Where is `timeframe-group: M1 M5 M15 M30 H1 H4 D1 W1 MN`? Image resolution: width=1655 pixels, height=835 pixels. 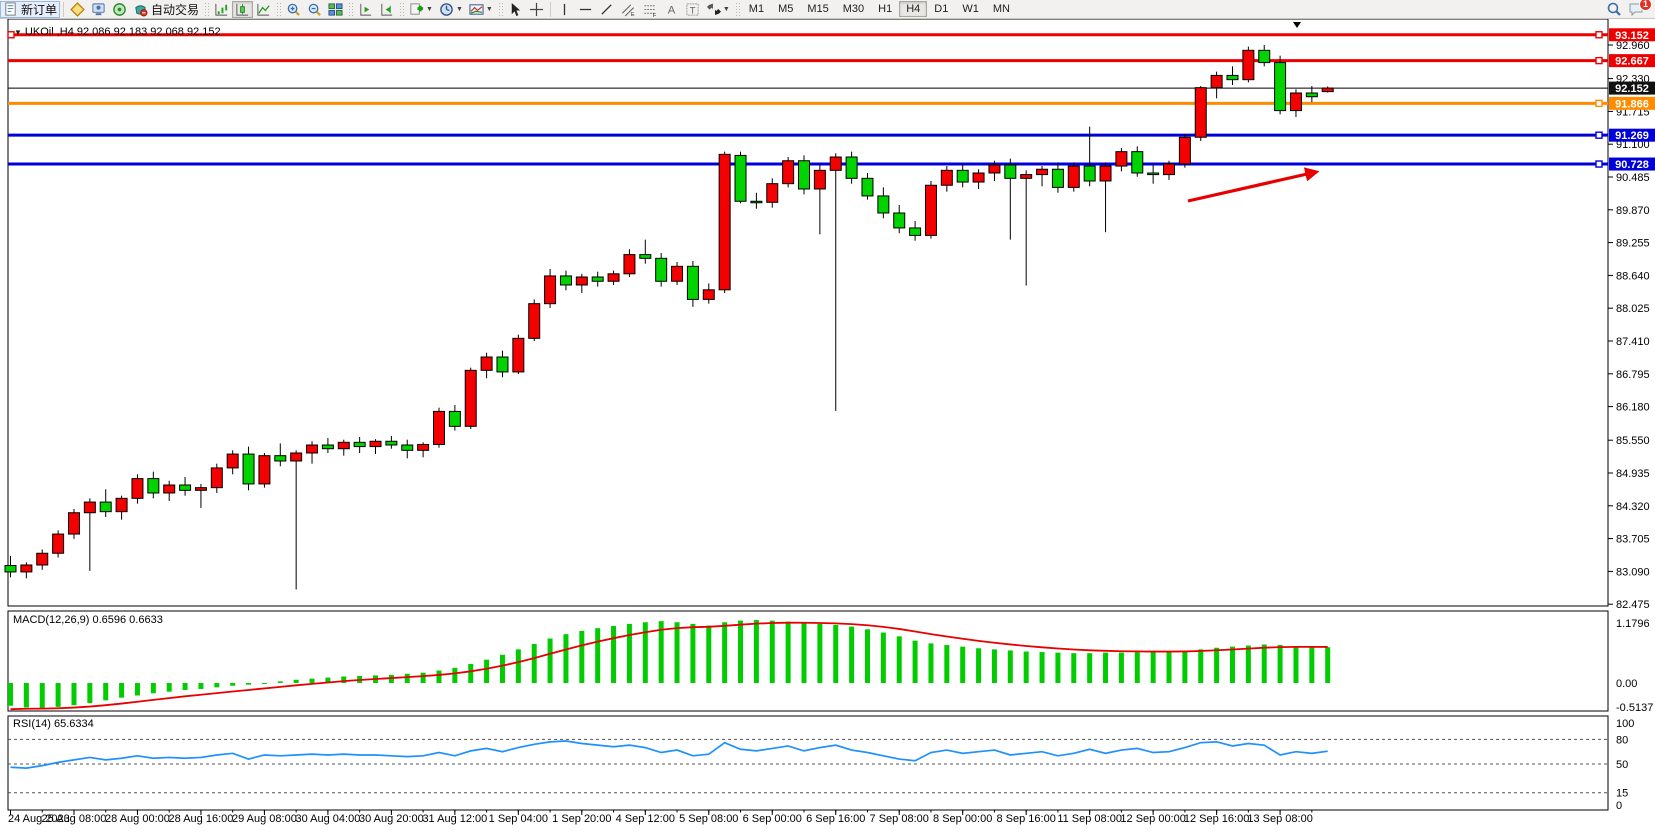 timeframe-group: M1 M5 M15 M30 H1 H4 D1 W1 MN is located at coordinates (879, 9).